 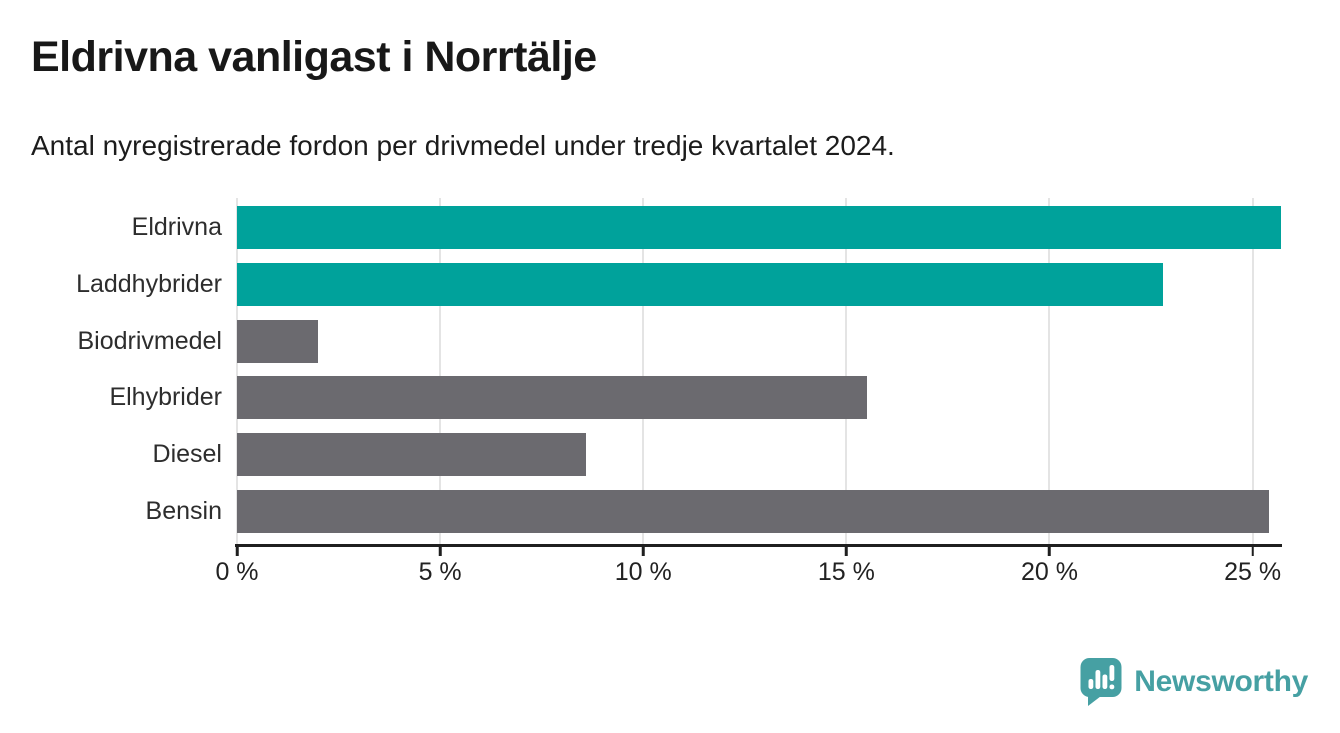 I want to click on category-label: Bensin, so click(x=183, y=511).